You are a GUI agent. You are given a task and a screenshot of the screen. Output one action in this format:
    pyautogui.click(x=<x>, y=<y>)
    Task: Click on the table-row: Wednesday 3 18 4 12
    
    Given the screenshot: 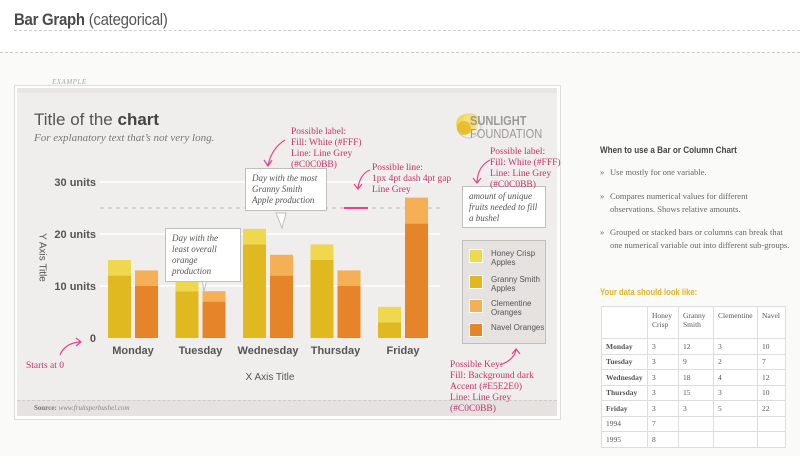 What is the action you would take?
    pyautogui.click(x=693, y=377)
    